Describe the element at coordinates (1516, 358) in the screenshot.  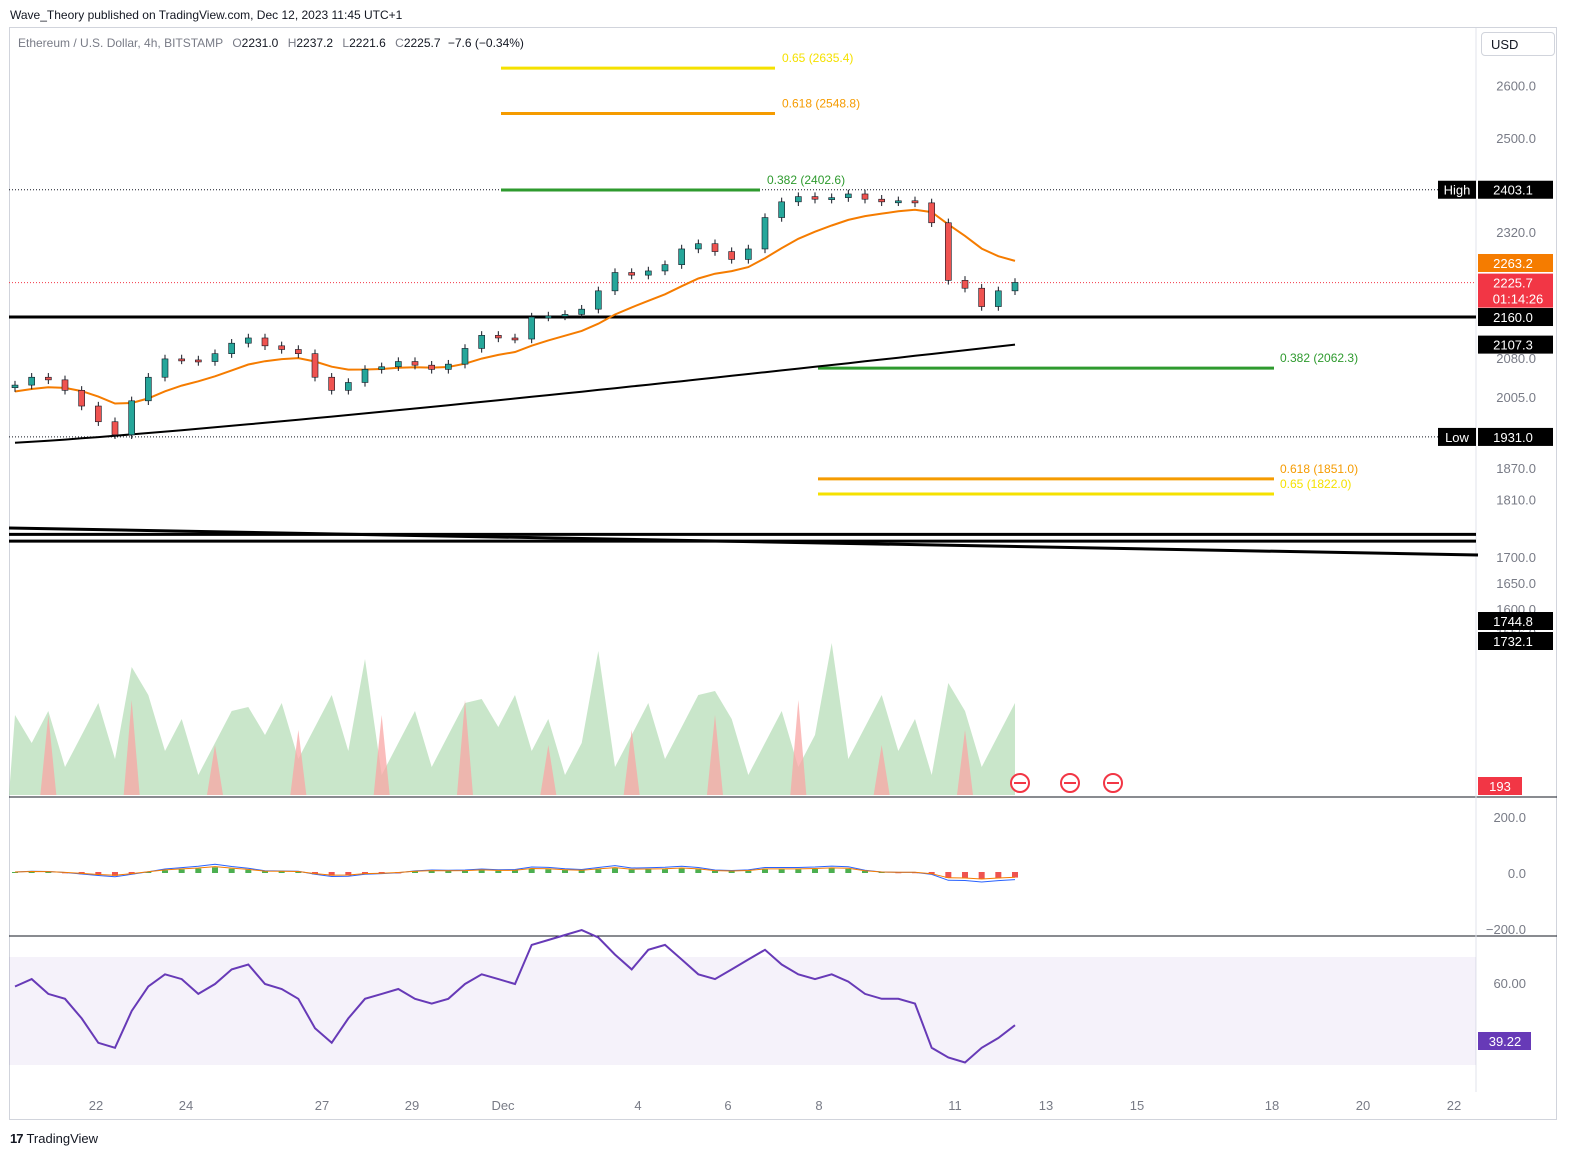
I see `price-axis-tick: 2080.0` at that location.